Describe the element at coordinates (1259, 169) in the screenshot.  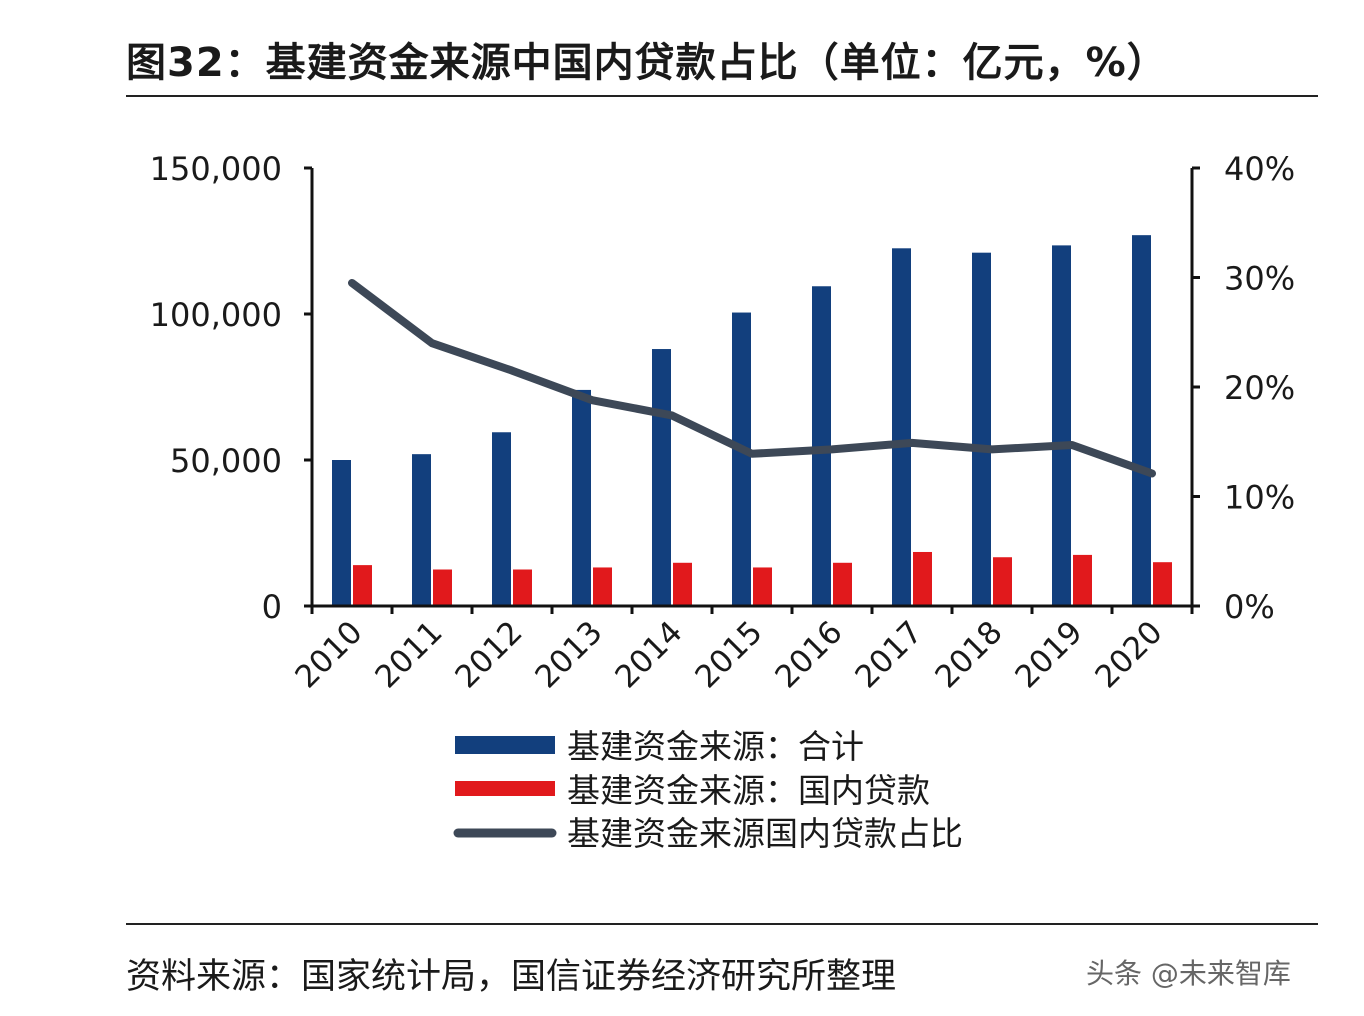
I see `y-right-tick-label: 40%` at that location.